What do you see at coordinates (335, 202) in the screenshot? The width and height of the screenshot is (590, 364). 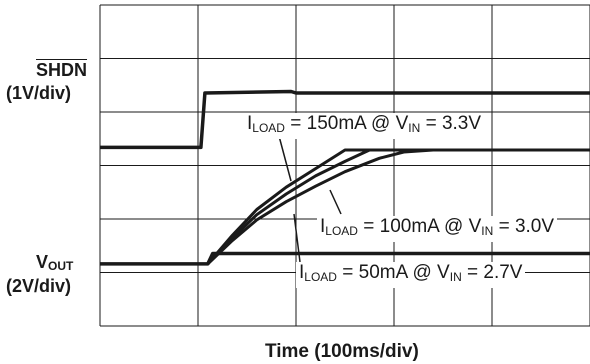 I see `pointer-100ma` at bounding box center [335, 202].